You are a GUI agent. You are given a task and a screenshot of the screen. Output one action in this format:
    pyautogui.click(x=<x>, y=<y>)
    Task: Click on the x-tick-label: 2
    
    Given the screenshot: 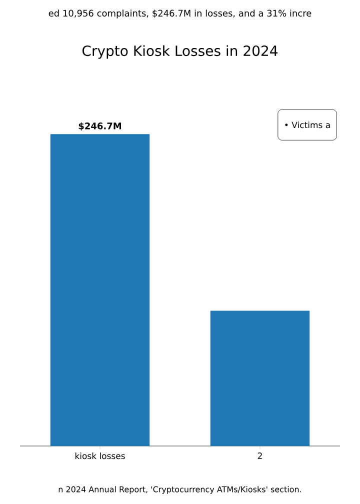 What is the action you would take?
    pyautogui.click(x=260, y=455)
    